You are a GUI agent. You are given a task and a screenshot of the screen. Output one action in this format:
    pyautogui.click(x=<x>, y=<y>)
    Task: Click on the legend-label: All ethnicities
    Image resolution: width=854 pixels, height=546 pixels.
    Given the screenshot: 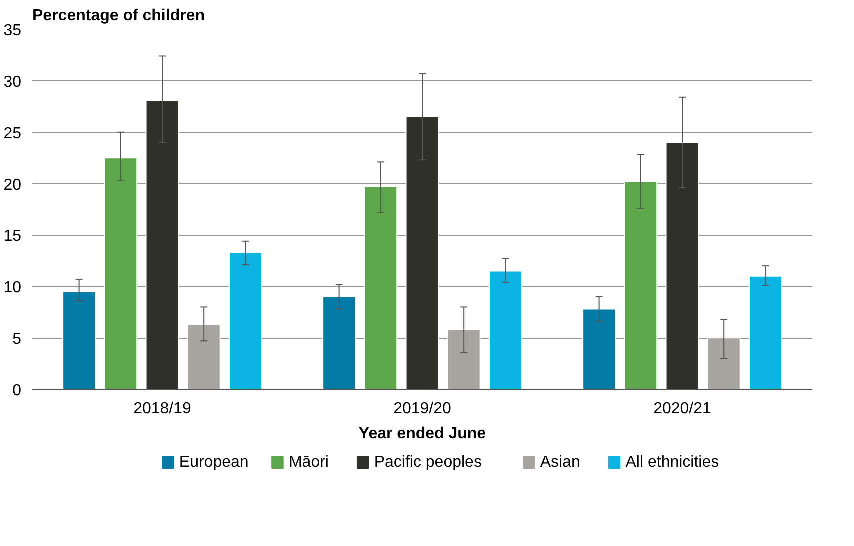 What is the action you would take?
    pyautogui.click(x=673, y=462)
    